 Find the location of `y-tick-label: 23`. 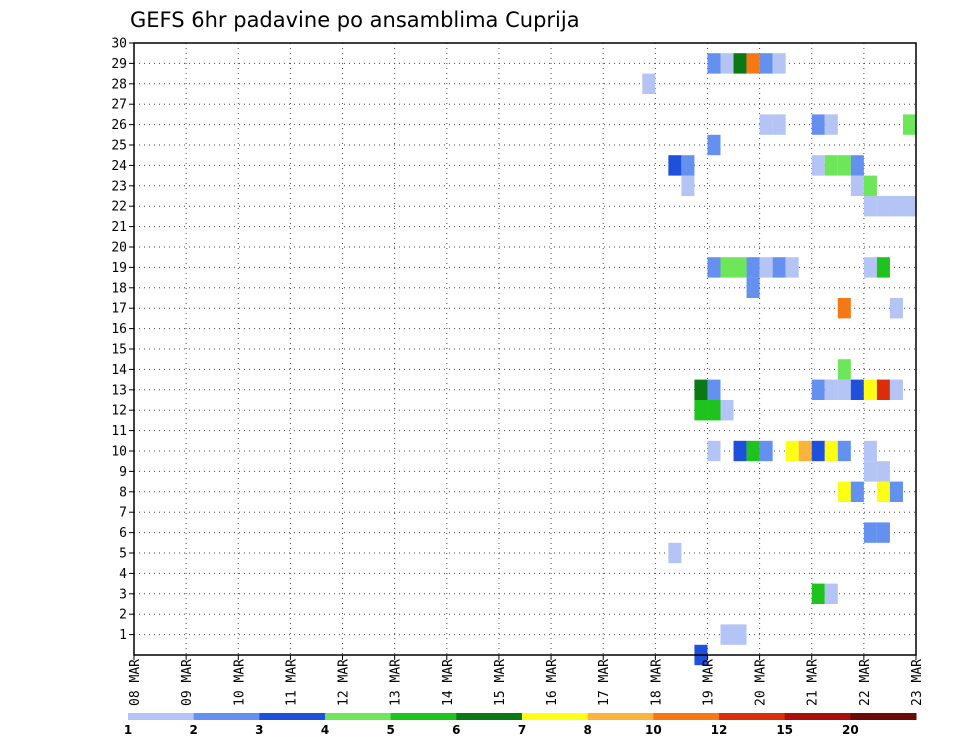

y-tick-label: 23 is located at coordinates (119, 186).